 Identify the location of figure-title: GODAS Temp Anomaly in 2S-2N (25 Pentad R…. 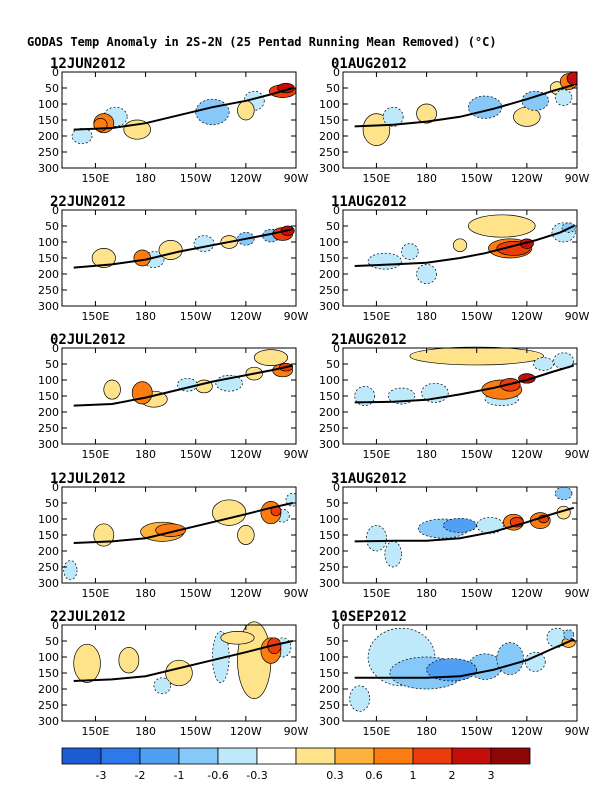
(262, 42).